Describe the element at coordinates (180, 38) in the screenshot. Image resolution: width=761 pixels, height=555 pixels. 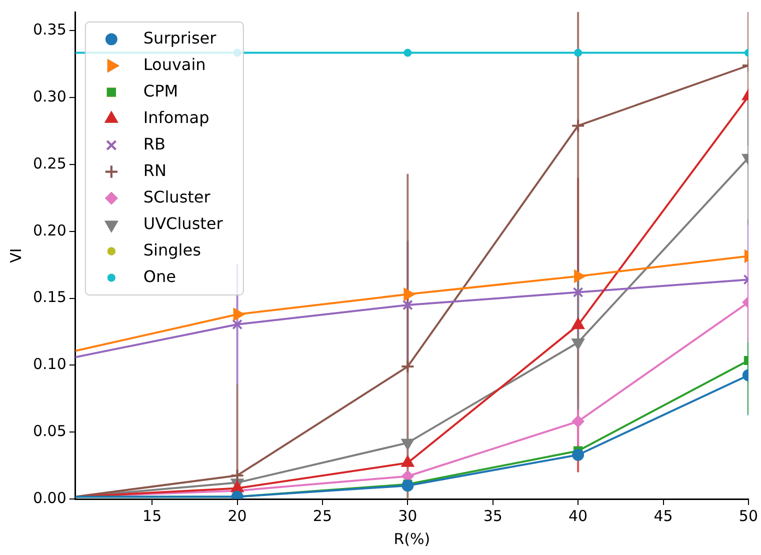
I see `legend-label: Surpriser` at that location.